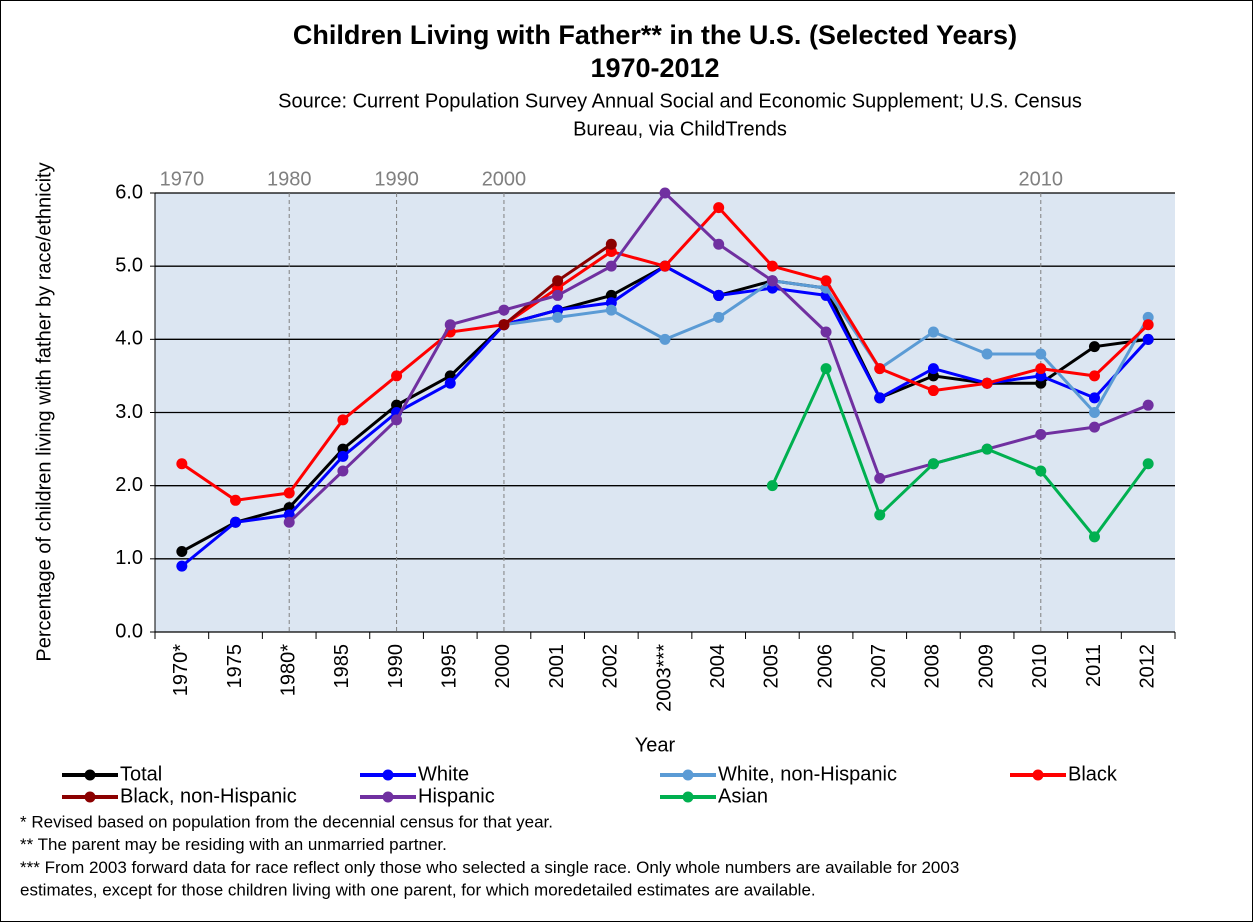  Describe the element at coordinates (450, 666) in the screenshot. I see `x-tick-label: 1995` at that location.